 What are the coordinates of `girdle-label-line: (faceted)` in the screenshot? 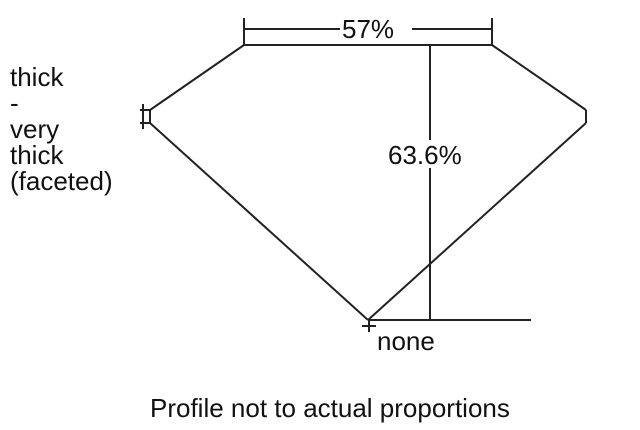 It's located at (61, 181).